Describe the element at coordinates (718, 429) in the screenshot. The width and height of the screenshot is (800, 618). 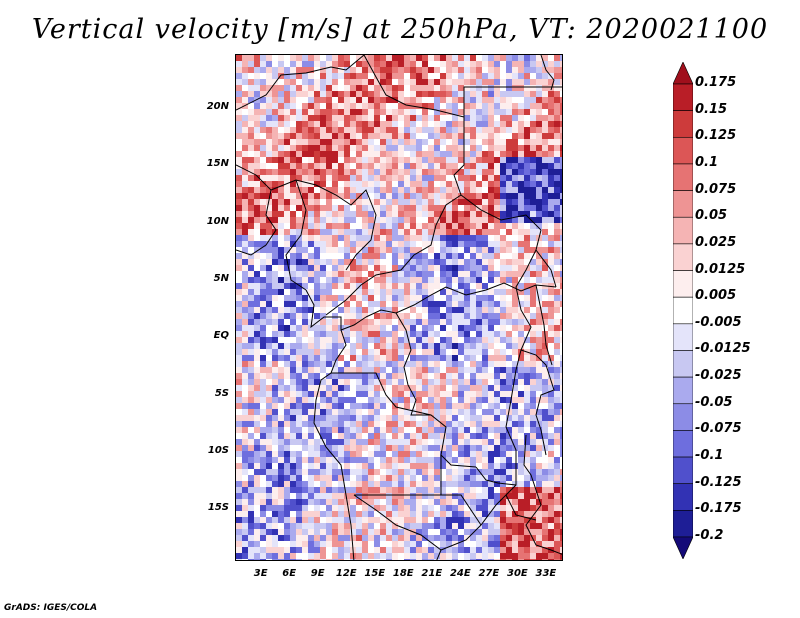
I see `colorbar-tick-label: -0.075` at that location.